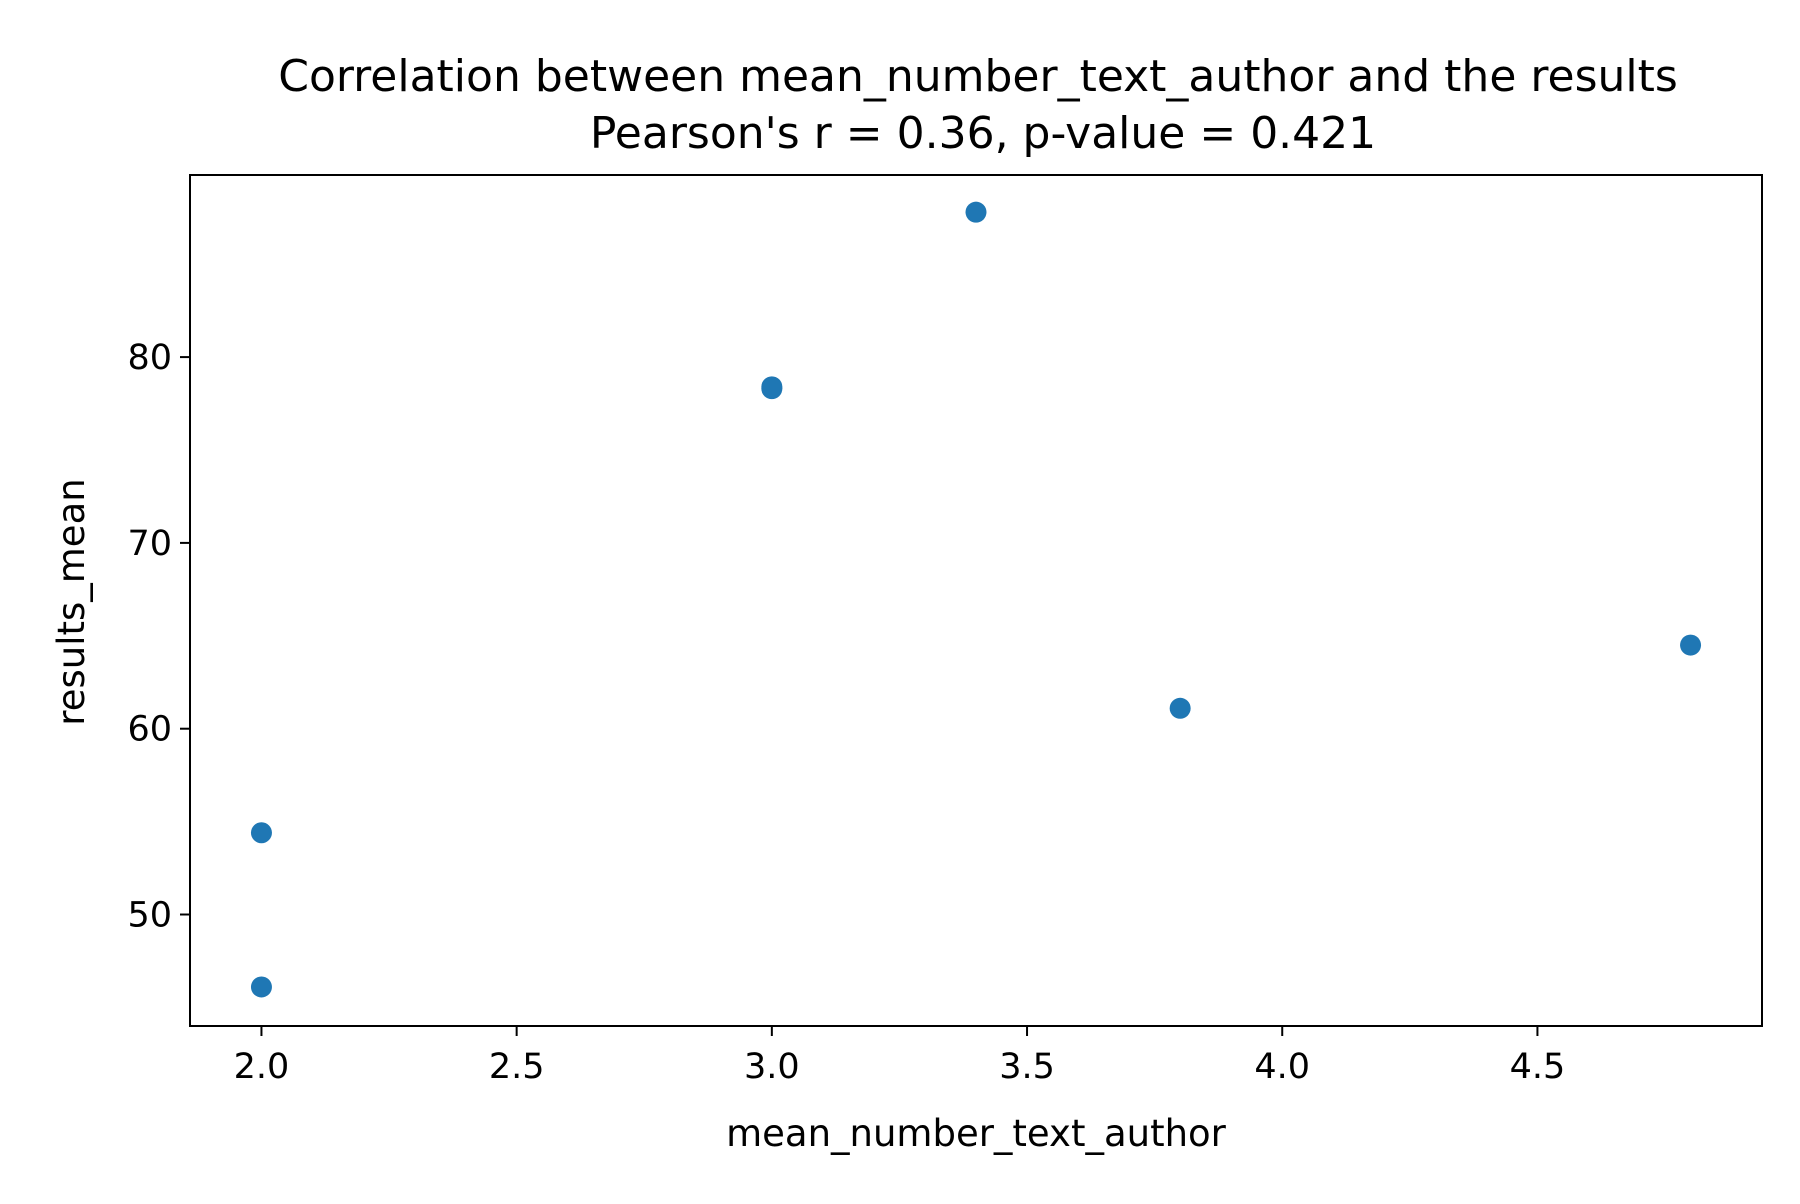 This screenshot has height=1204, width=1800. What do you see at coordinates (149, 358) in the screenshot?
I see `y-tick-label: 80` at bounding box center [149, 358].